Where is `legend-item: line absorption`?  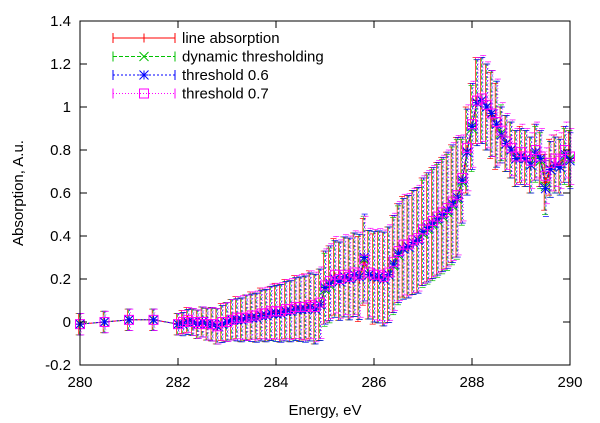
legend-item: line absorption is located at coordinates (196, 38).